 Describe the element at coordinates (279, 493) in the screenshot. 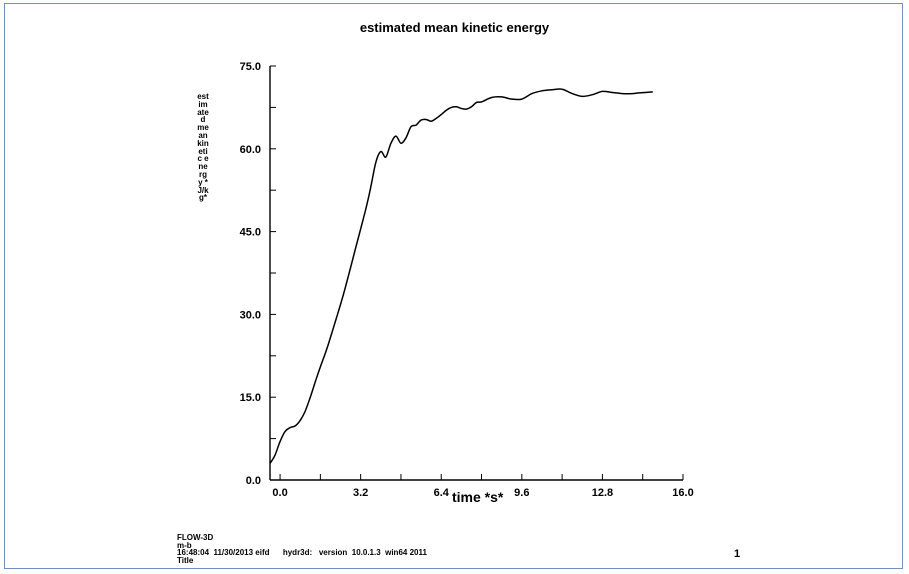

I see `x-tick-label: 0.0` at that location.